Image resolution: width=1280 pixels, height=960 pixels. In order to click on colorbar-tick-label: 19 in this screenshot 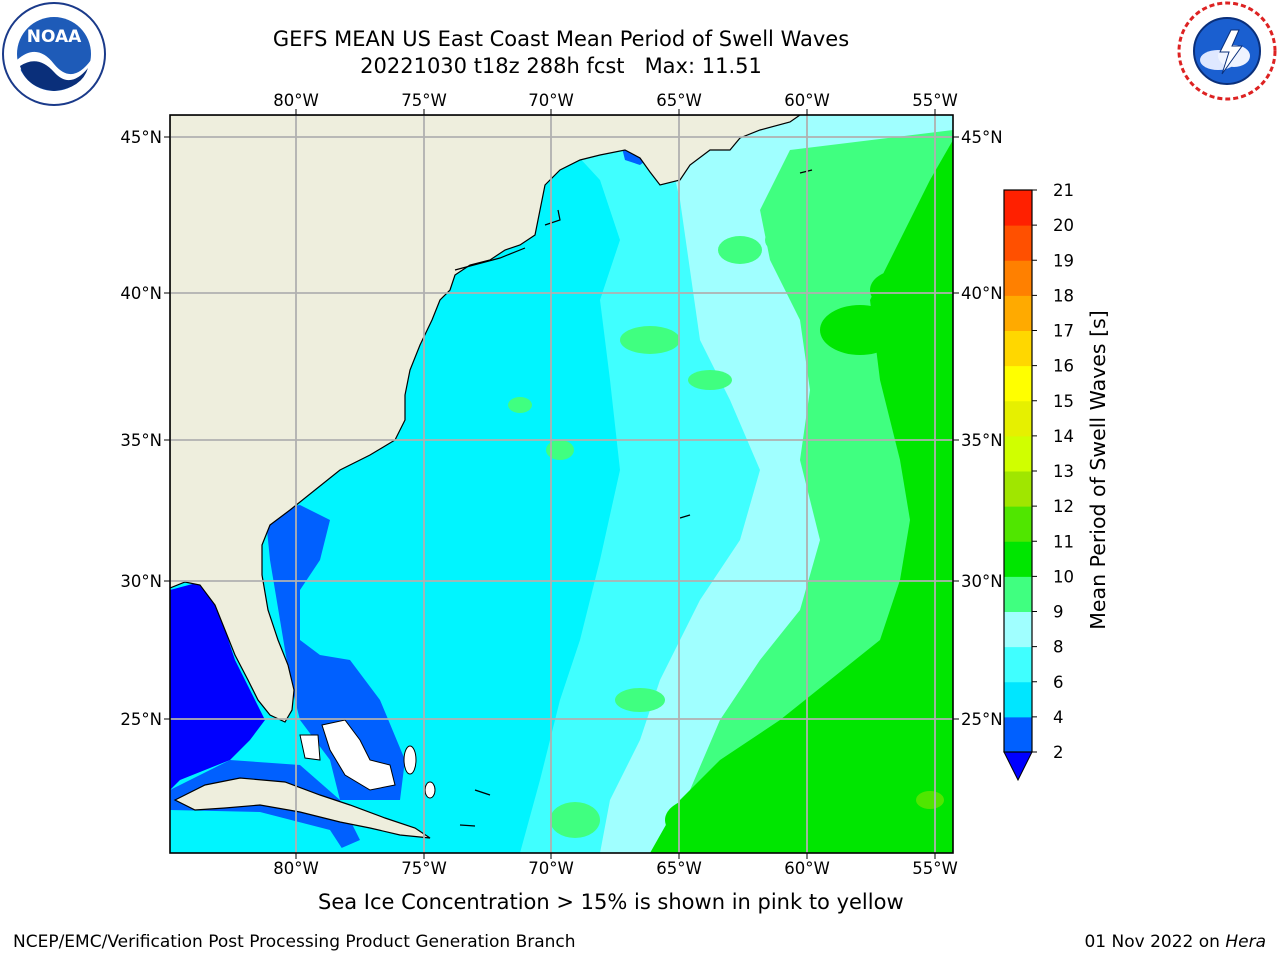, I will do `click(1063, 260)`.